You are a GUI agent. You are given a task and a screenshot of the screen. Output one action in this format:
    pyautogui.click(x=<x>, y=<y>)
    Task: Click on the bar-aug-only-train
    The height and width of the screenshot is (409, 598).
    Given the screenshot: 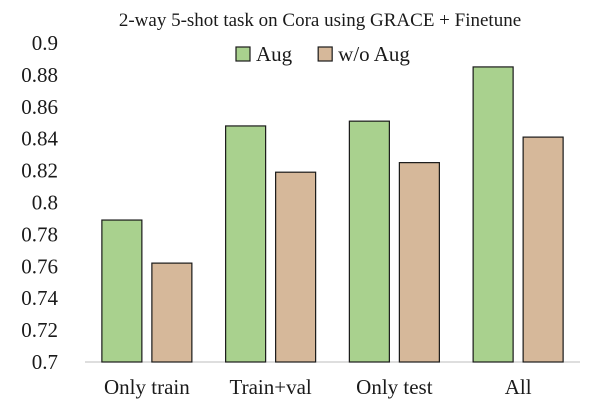 What is the action you would take?
    pyautogui.click(x=122, y=291)
    